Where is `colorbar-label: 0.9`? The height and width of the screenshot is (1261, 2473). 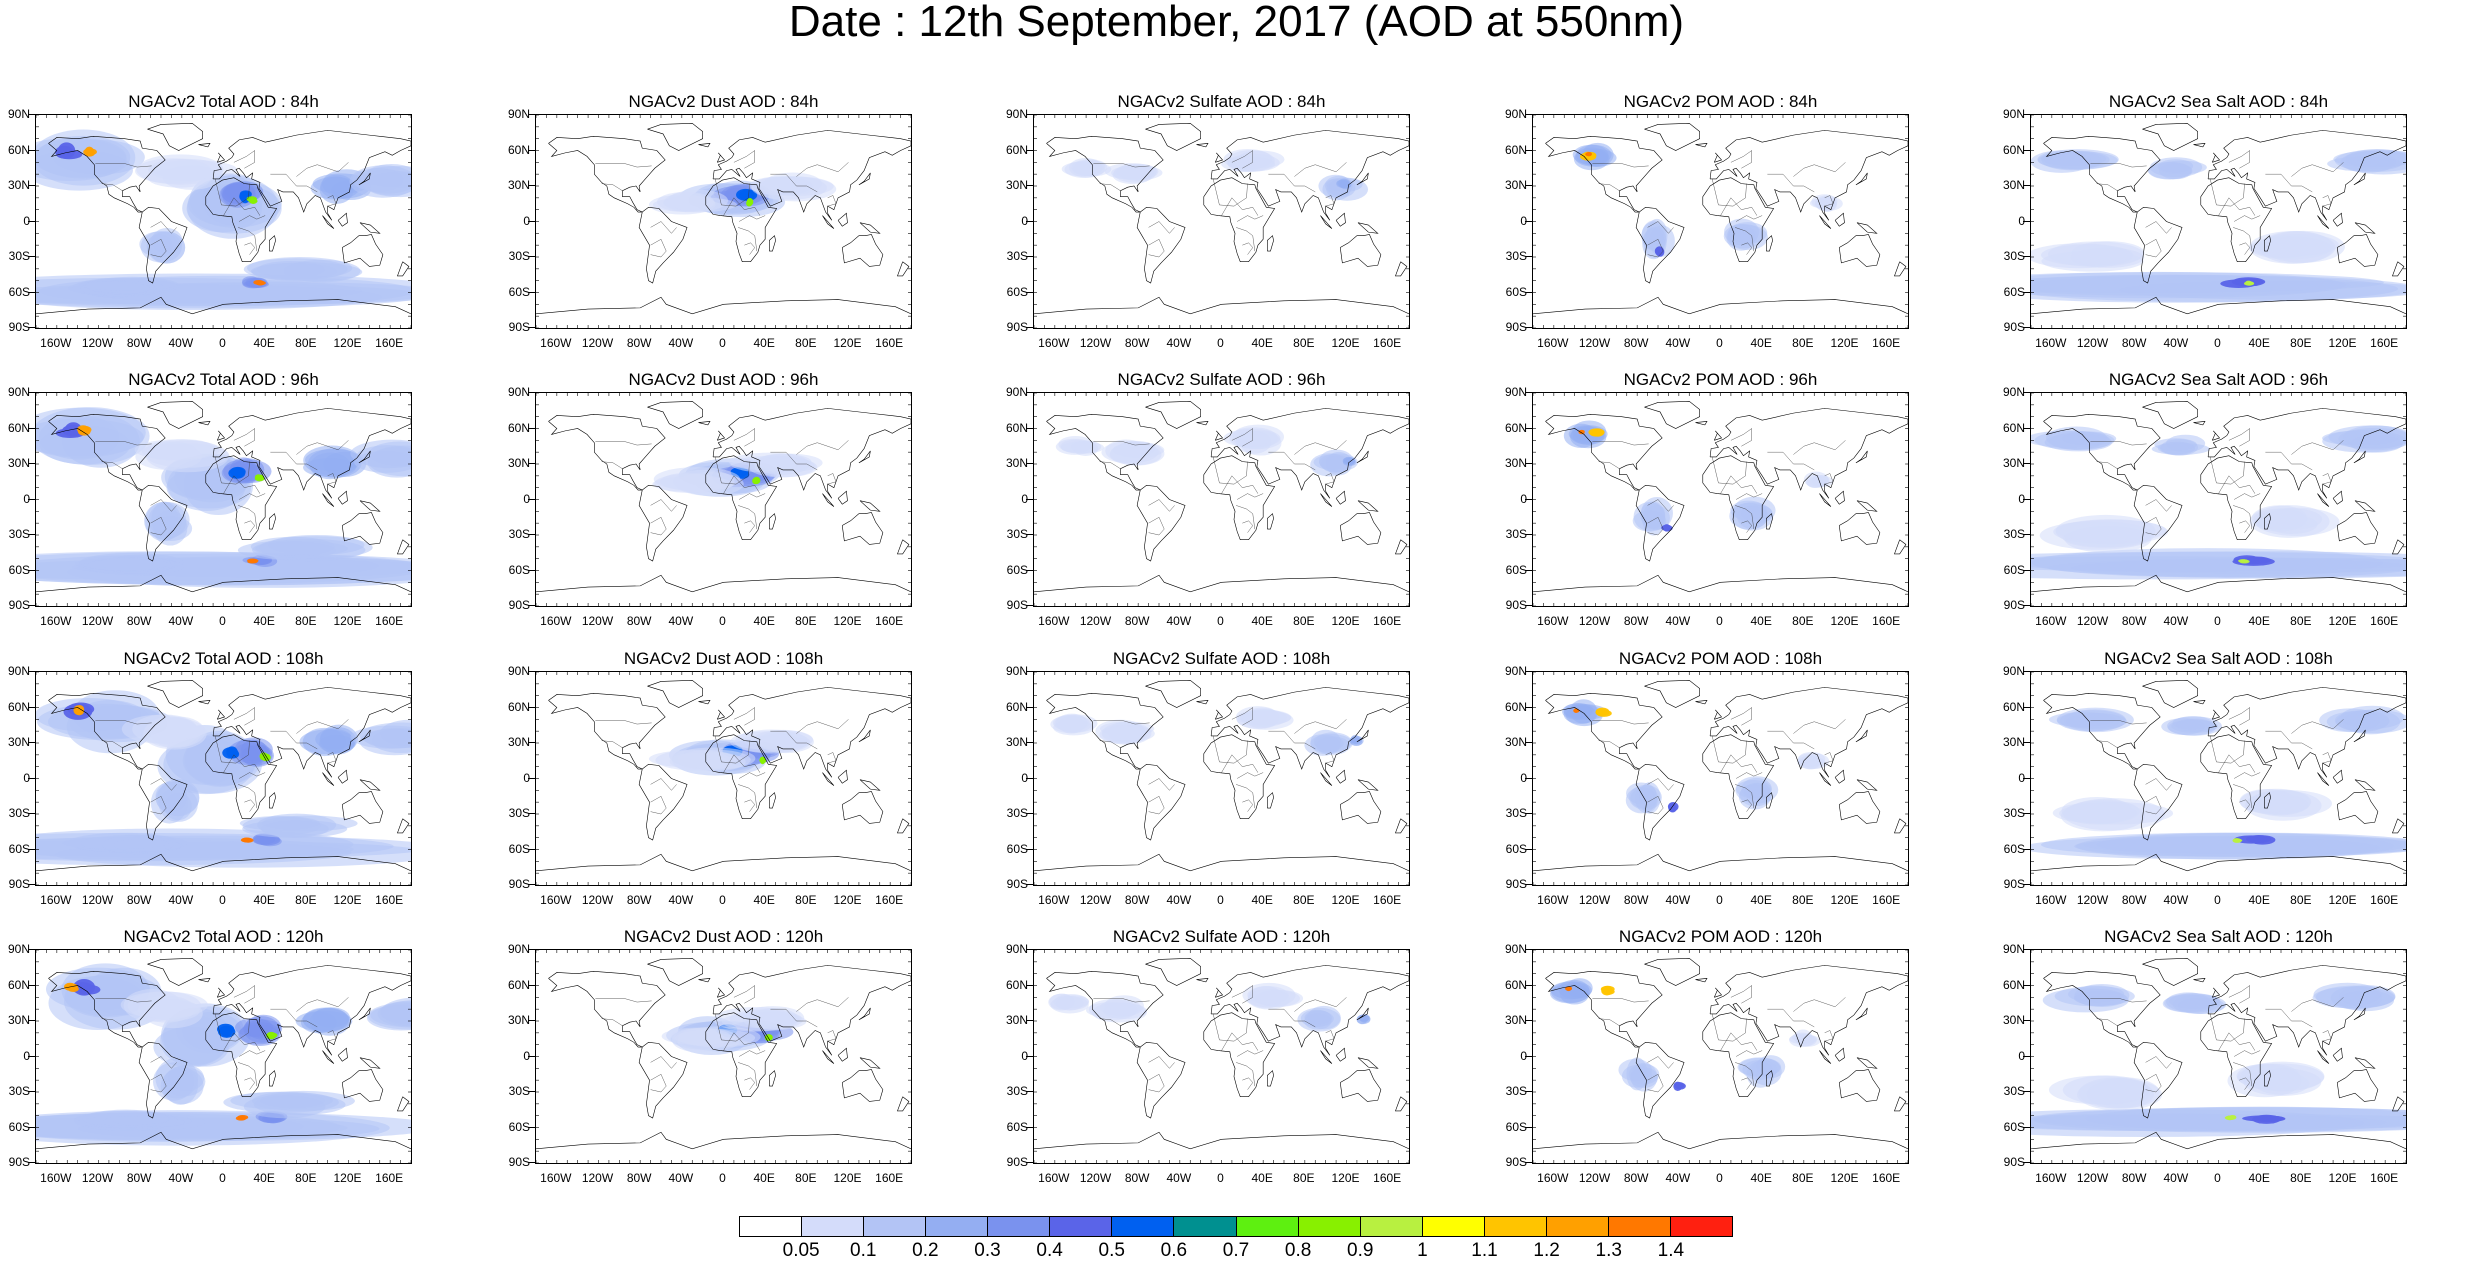
colorbar-label: 0.9 is located at coordinates (1360, 1250).